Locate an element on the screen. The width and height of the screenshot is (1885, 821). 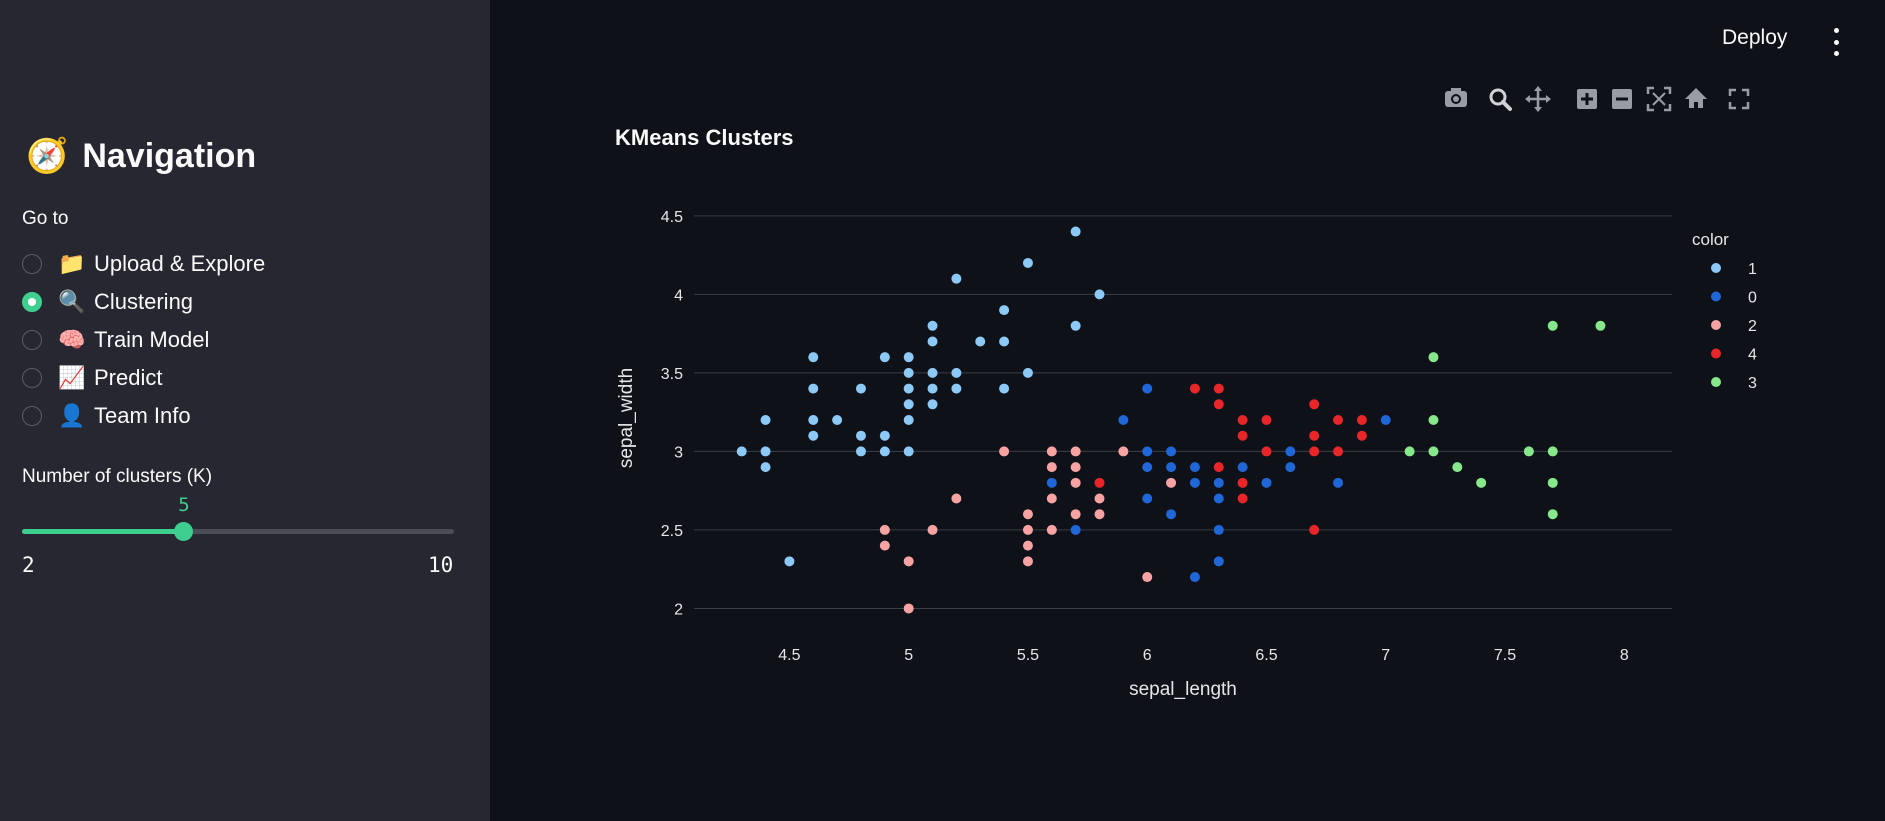
kebab-menu-icon is located at coordinates (1836, 42).